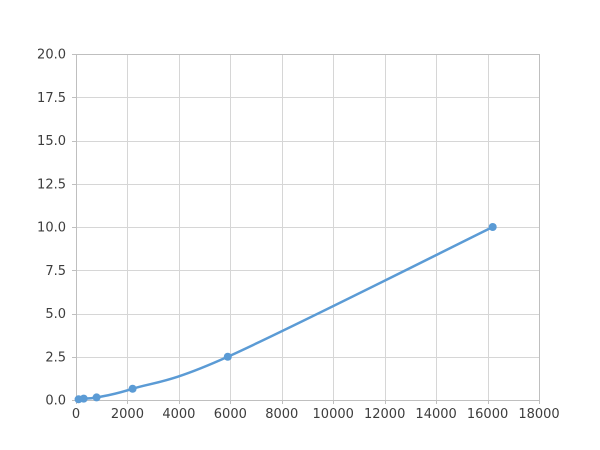 This screenshot has height=450, width=600. Describe the element at coordinates (333, 414) in the screenshot. I see `x-tick-label: 10000` at that location.